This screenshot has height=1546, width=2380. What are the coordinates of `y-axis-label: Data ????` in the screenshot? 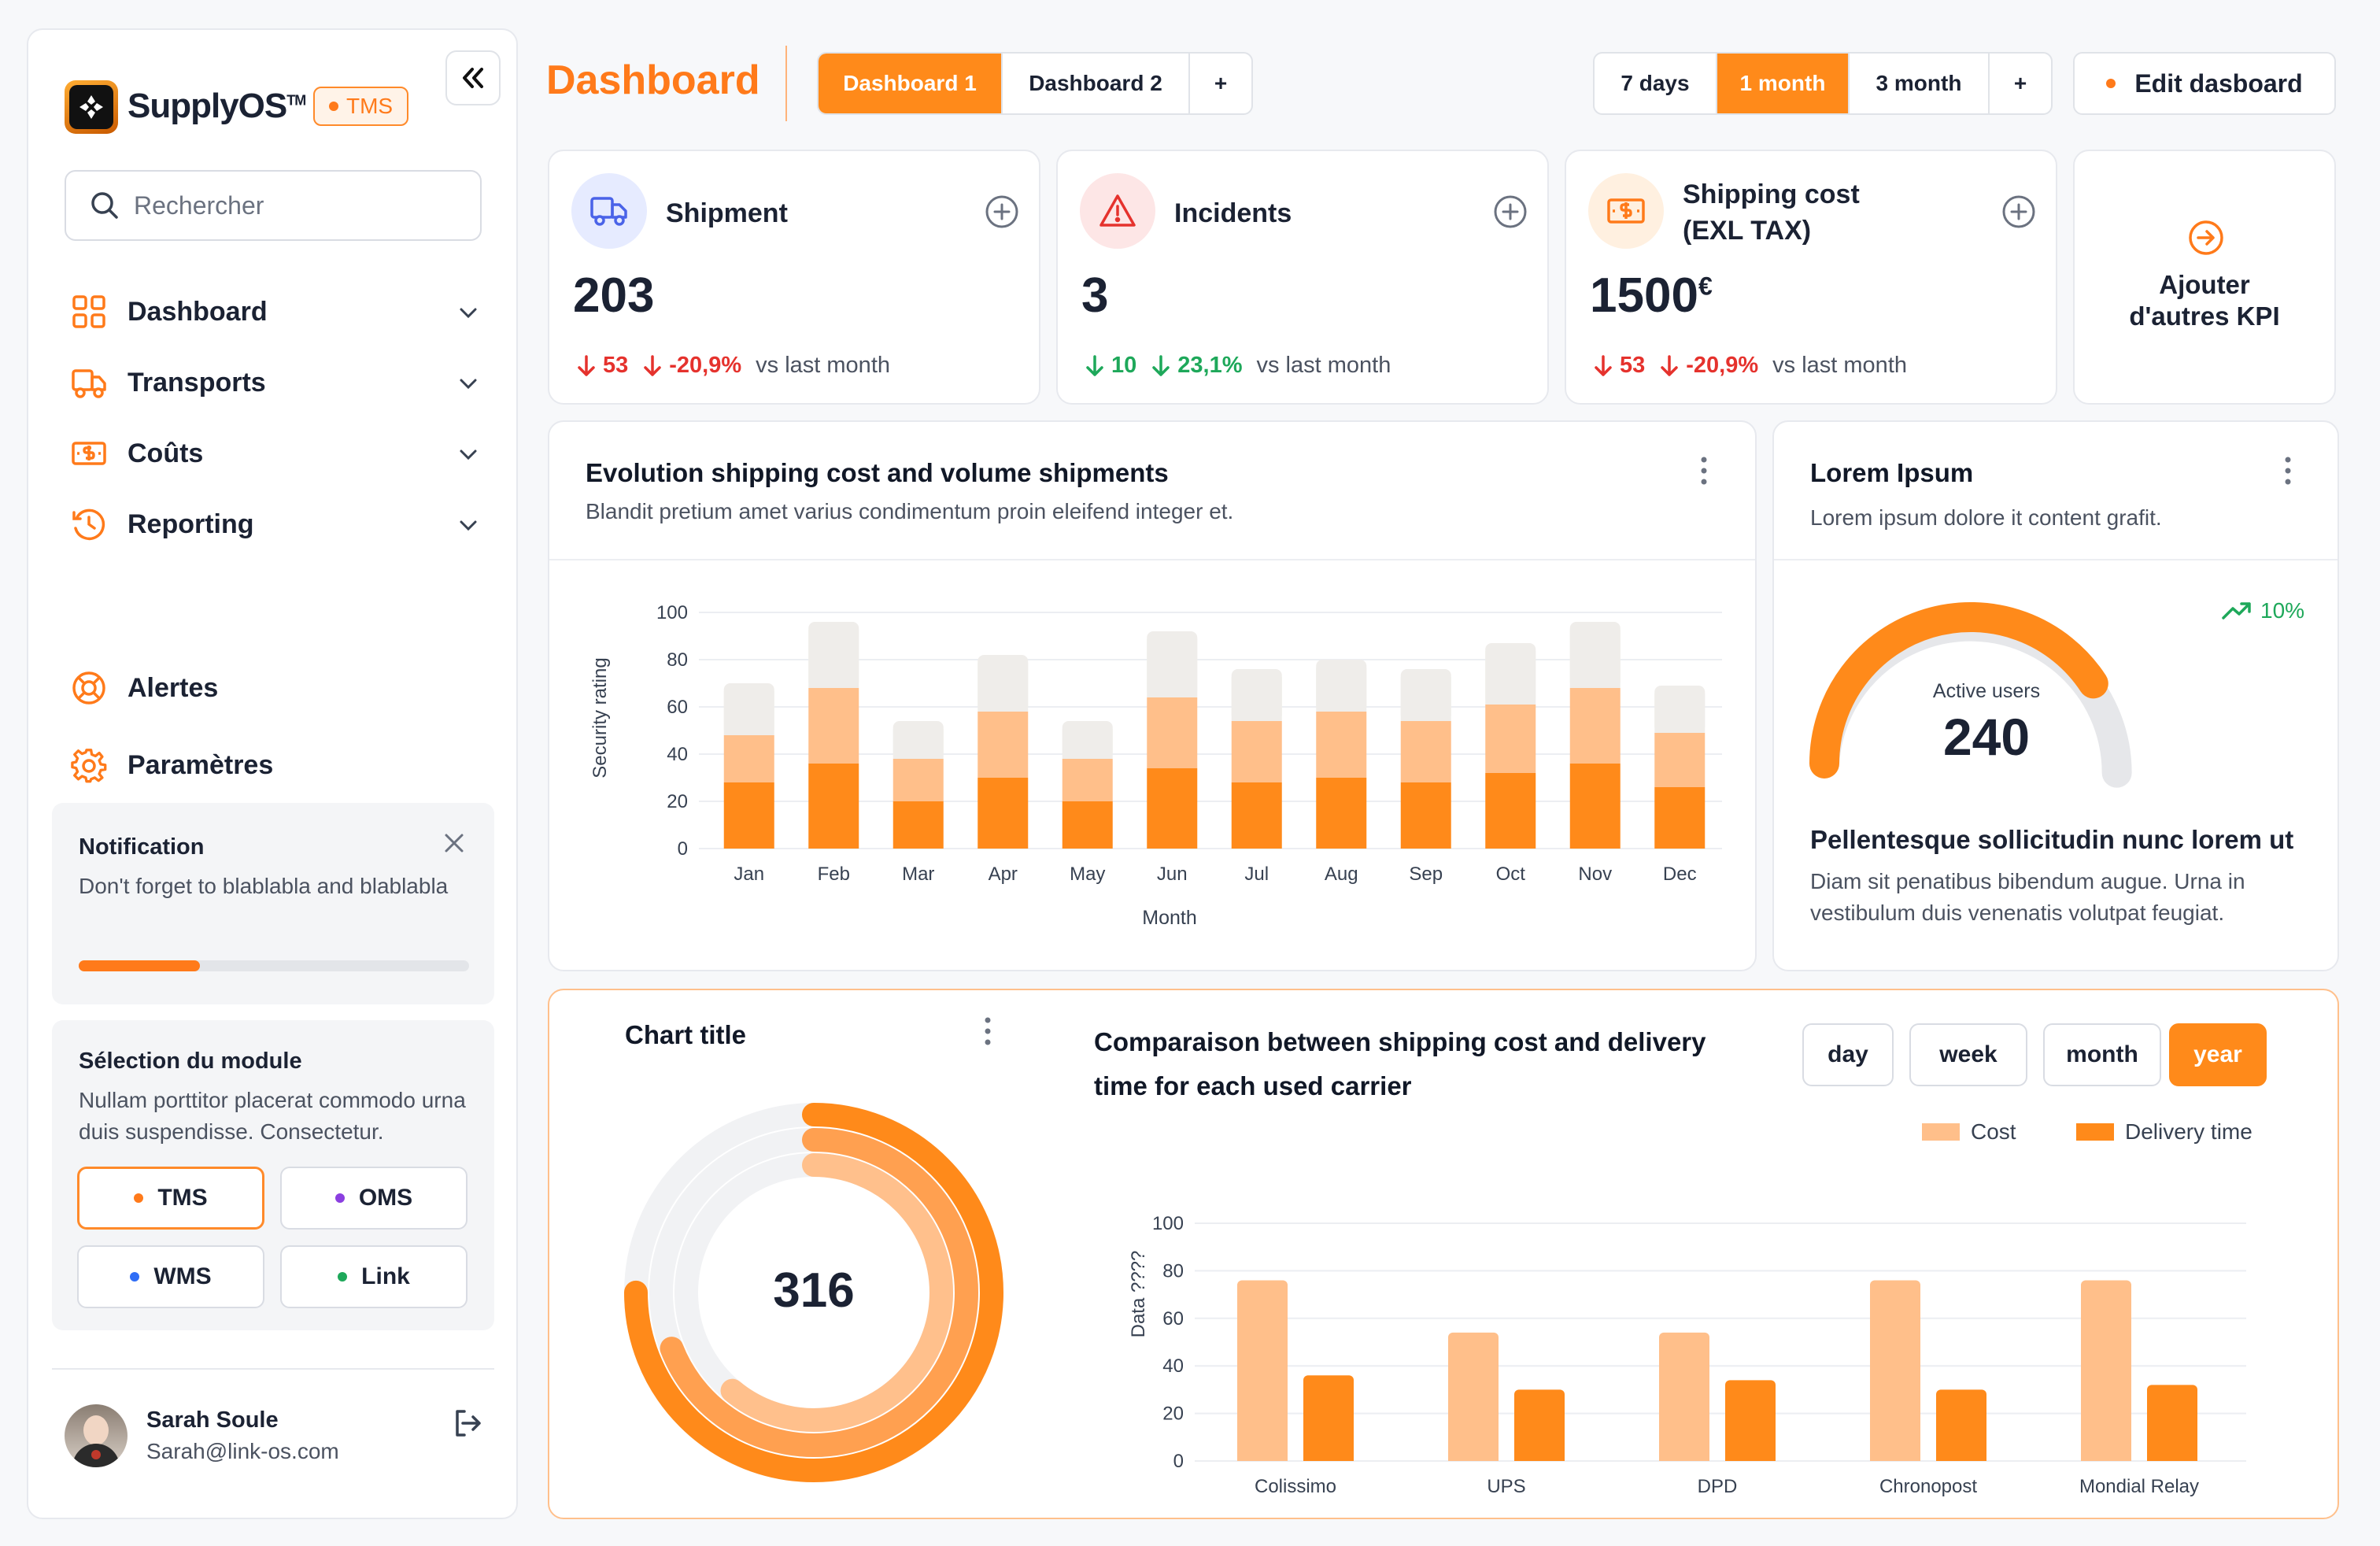 It's located at (1138, 1294).